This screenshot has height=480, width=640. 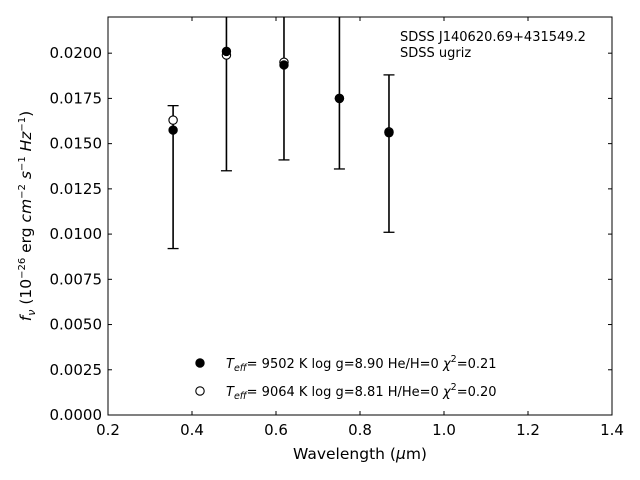 I want to click on open-circle-point, so click(x=173, y=120).